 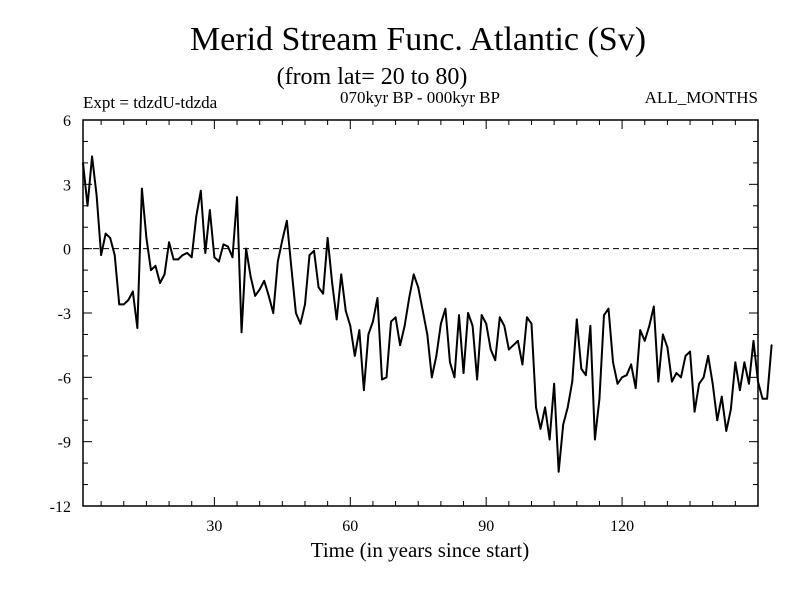 I want to click on chart-subtitle: (from lat= 20 to 80), so click(x=372, y=77).